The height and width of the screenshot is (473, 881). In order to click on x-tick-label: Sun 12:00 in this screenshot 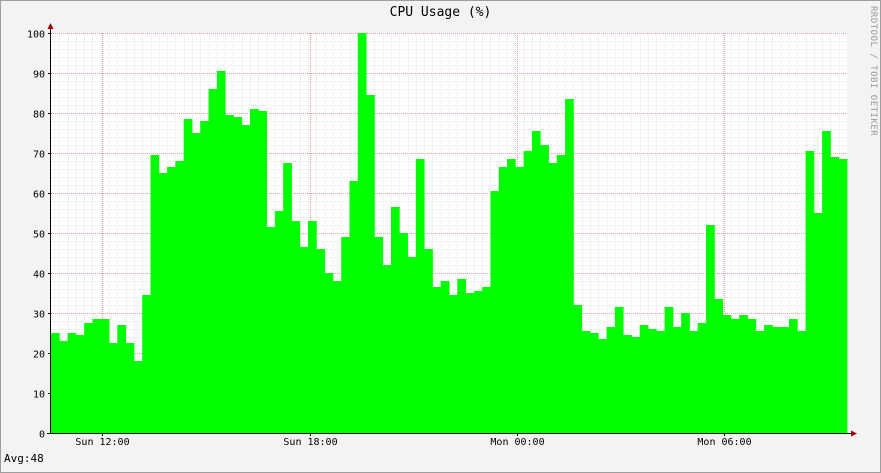, I will do `click(102, 442)`.